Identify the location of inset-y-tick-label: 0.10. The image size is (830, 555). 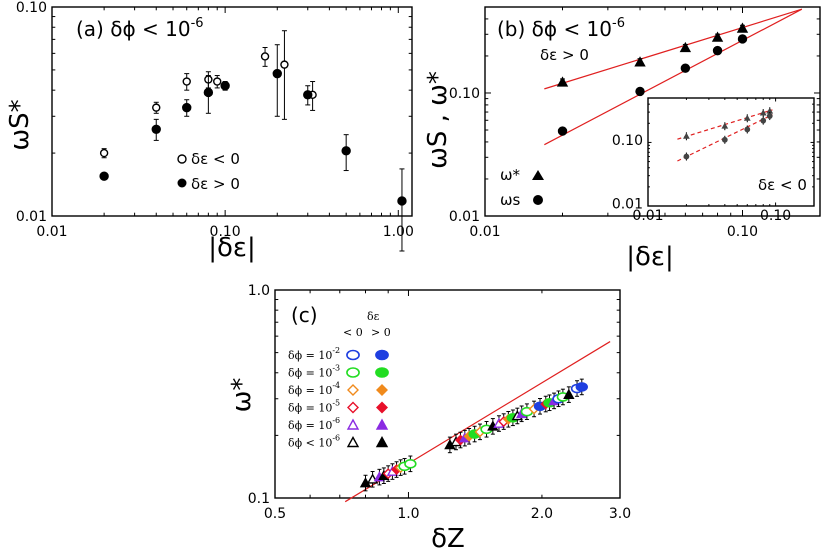
(627, 141).